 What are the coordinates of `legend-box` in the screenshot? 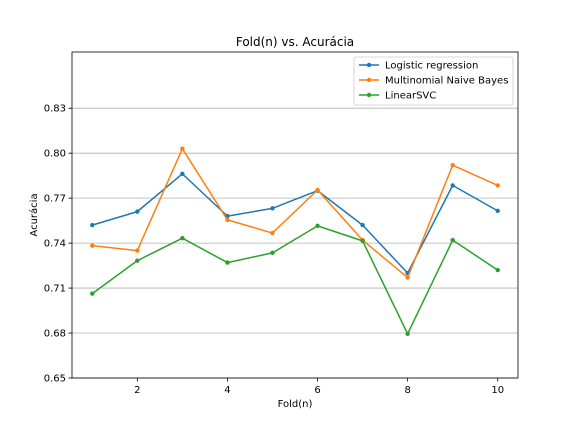 It's located at (433, 81).